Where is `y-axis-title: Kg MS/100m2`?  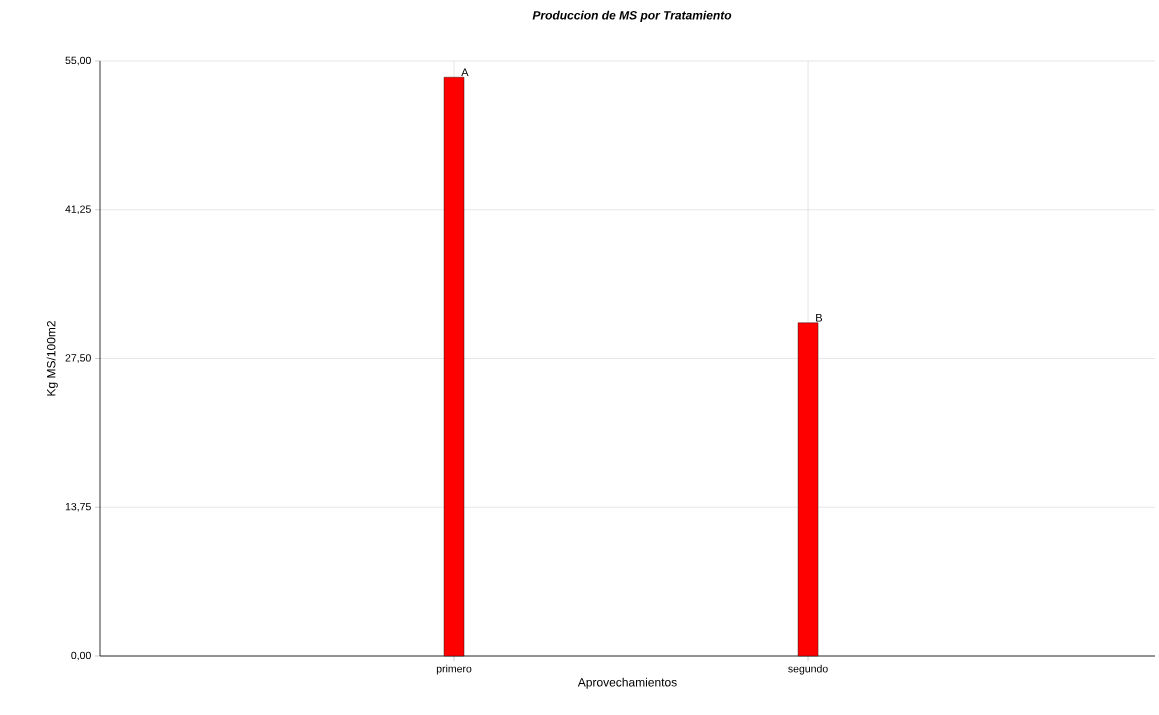
y-axis-title: Kg MS/100m2 is located at coordinates (52, 358).